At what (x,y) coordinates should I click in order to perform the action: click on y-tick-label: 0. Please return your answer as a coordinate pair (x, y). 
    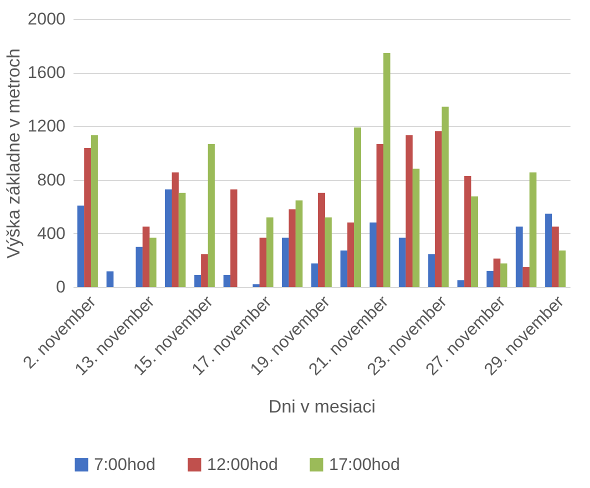
    Looking at the image, I should click on (61, 287).